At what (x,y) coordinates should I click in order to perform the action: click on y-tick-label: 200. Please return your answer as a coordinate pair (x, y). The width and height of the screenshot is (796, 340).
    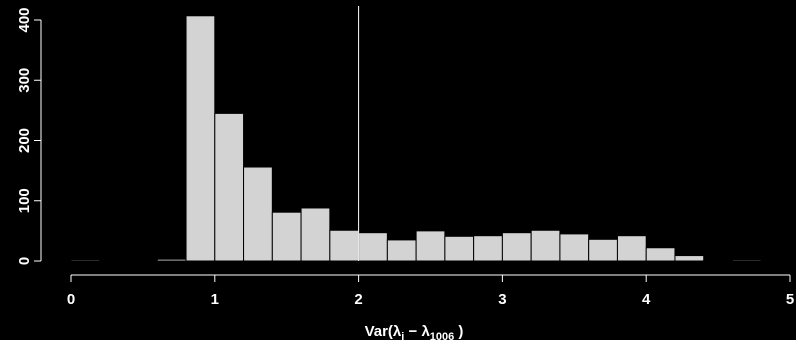
    Looking at the image, I should click on (24, 140).